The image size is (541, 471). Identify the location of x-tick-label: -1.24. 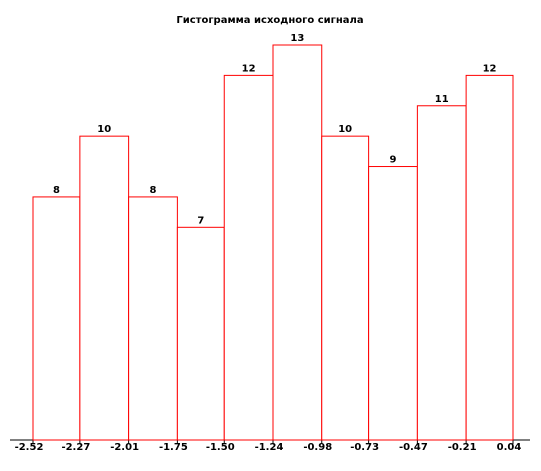
(269, 447).